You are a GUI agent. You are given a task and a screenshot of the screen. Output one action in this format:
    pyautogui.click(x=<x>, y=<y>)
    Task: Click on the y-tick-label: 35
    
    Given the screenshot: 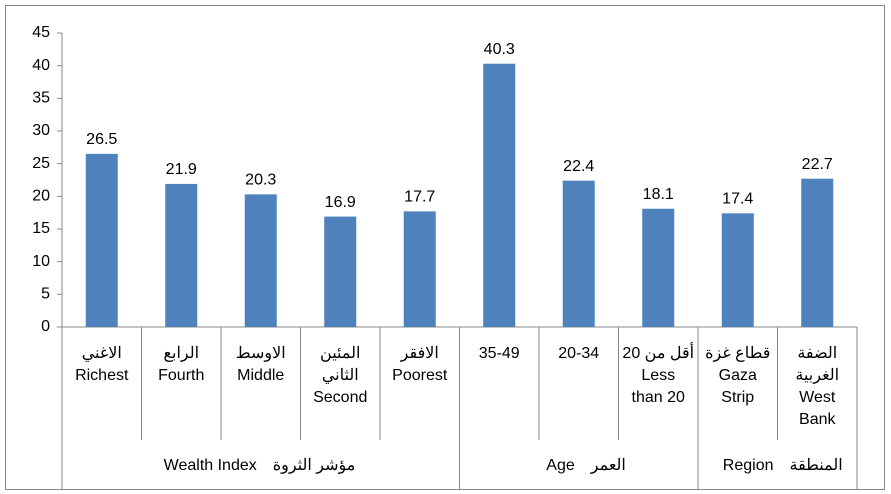 What is the action you would take?
    pyautogui.click(x=41, y=98)
    